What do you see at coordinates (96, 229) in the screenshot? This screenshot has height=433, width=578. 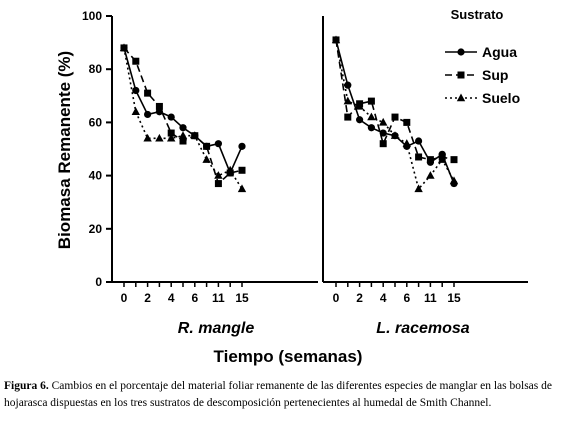 I see `y-tick-label: 20` at bounding box center [96, 229].